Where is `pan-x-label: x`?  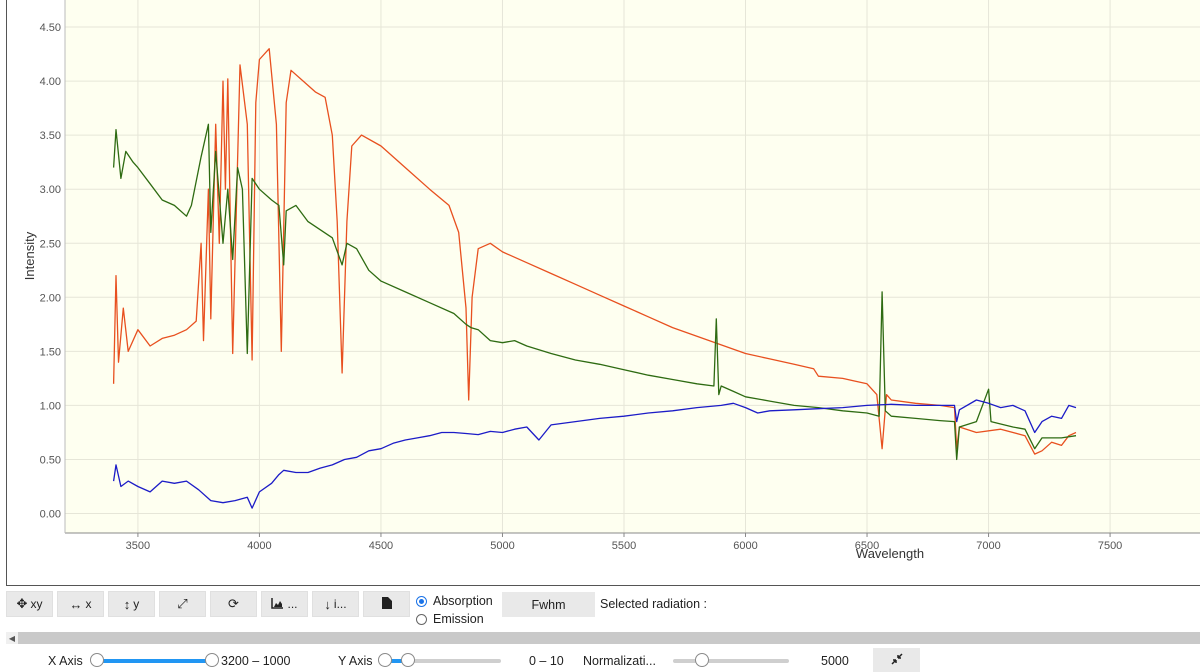
pan-x-label: x is located at coordinates (88, 604).